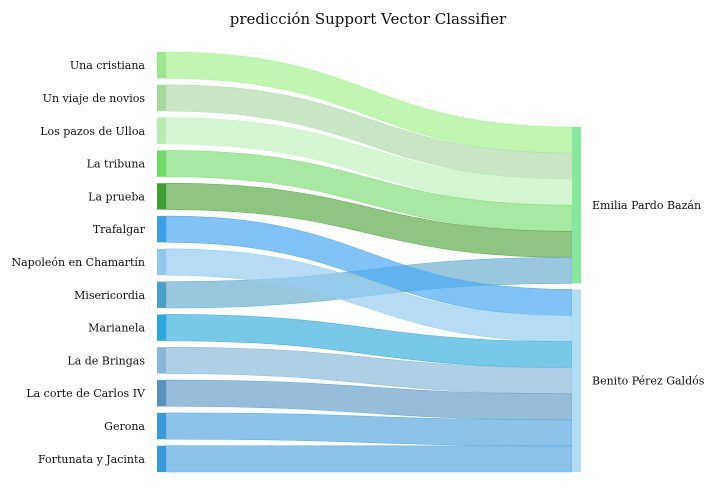 This screenshot has height=503, width=715. I want to click on source-node-misericordia, so click(161, 294).